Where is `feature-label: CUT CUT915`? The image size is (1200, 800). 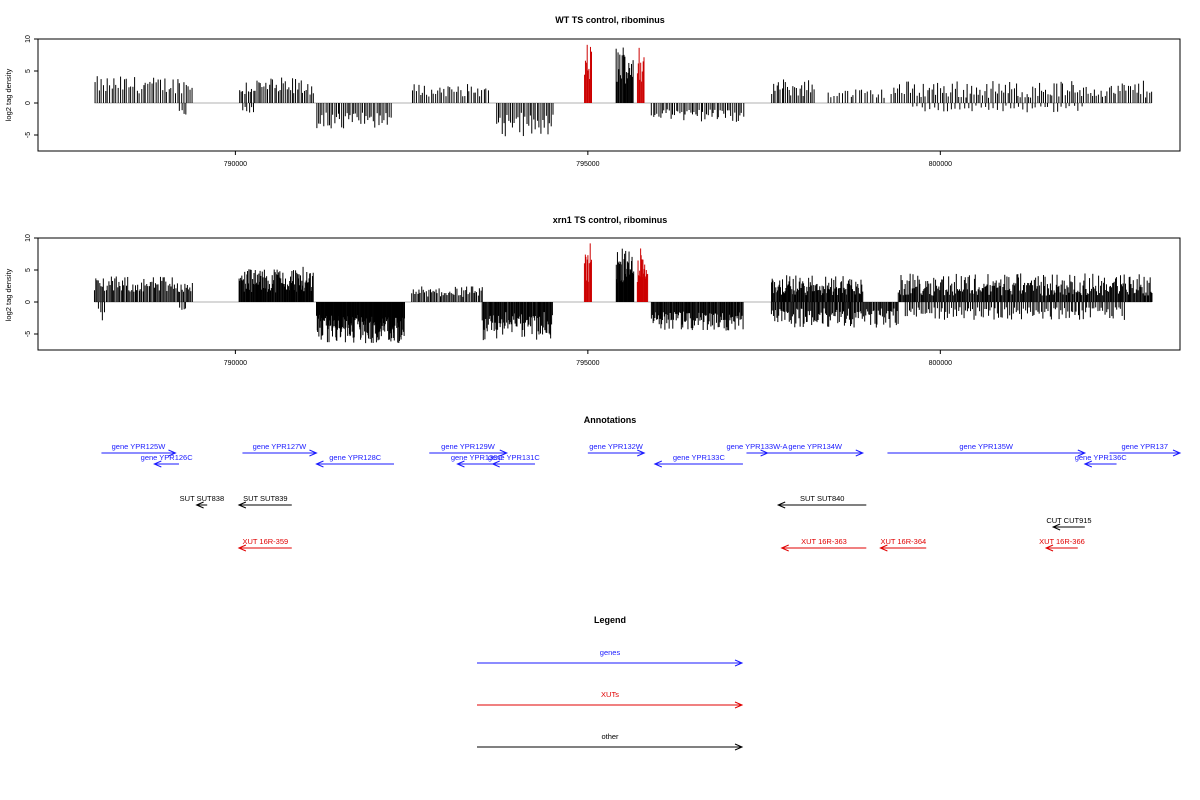 feature-label: CUT CUT915 is located at coordinates (1068, 520).